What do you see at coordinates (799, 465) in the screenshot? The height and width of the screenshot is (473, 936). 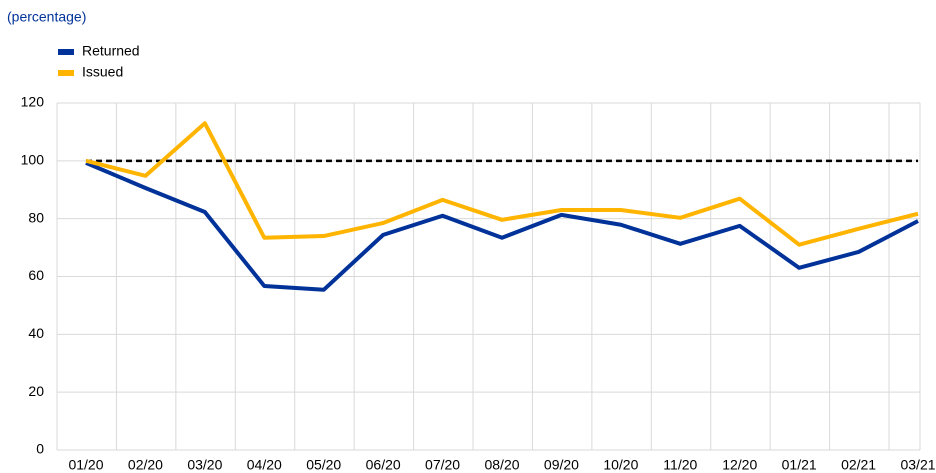 I see `x-tick-label: 01/21` at bounding box center [799, 465].